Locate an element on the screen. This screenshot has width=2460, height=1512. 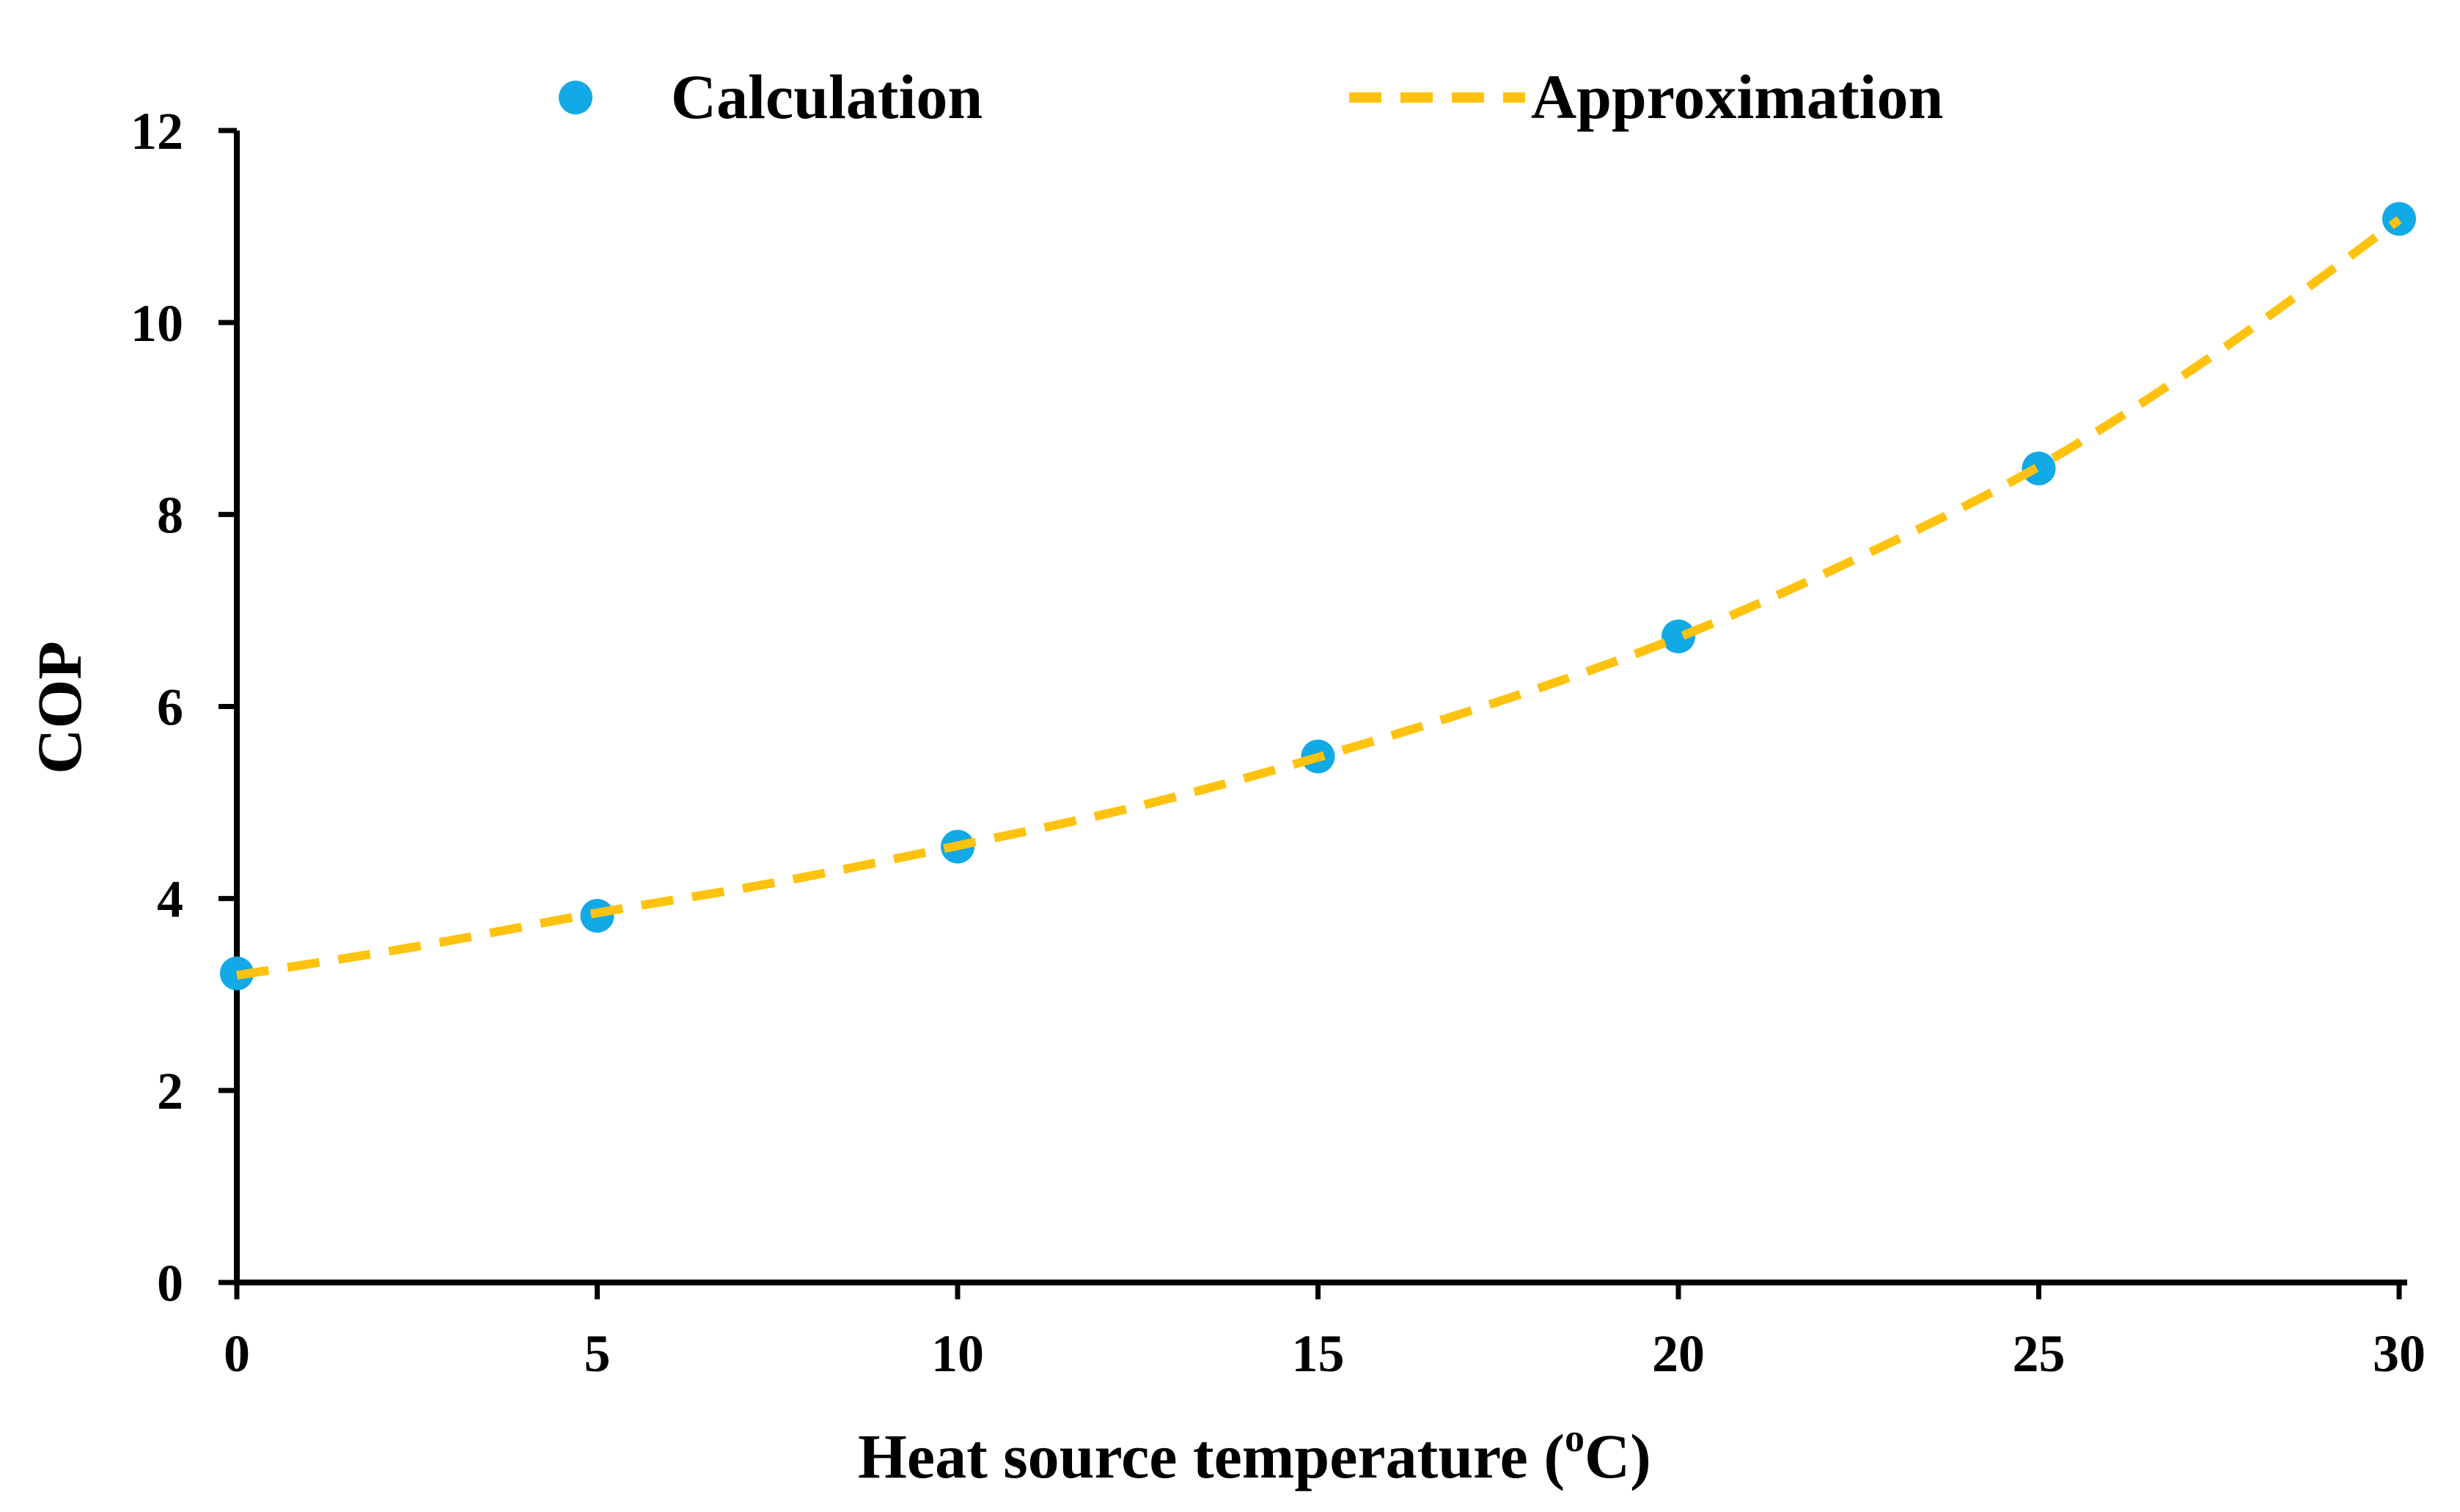
legend-approximation-label: Approximation is located at coordinates (1737, 97).